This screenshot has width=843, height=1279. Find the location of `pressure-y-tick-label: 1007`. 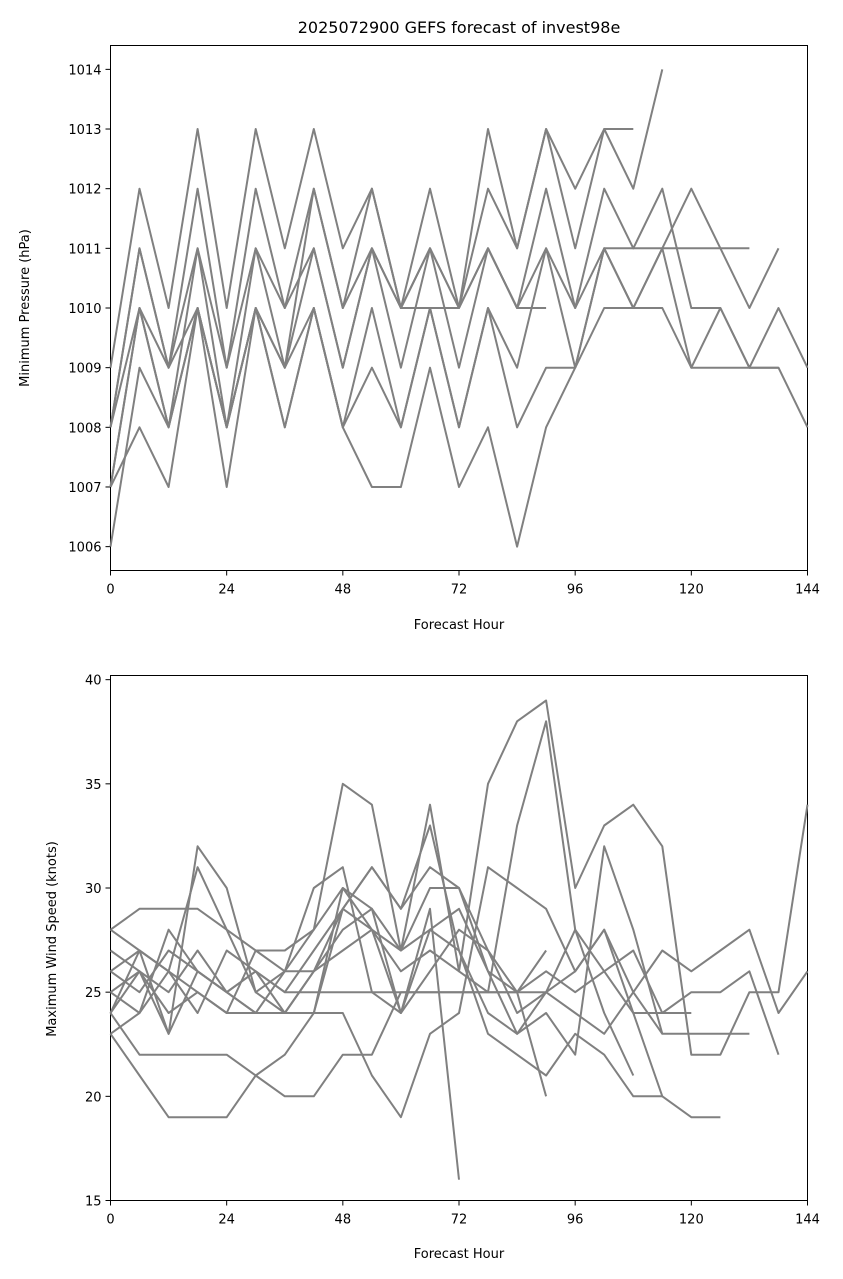

pressure-y-tick-label: 1007 is located at coordinates (84, 488).